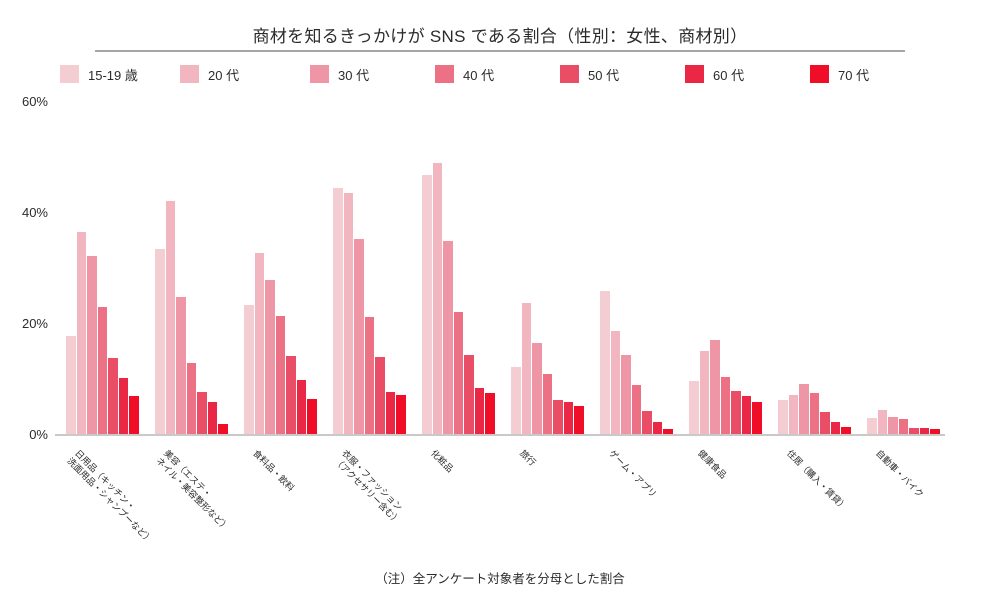  I want to click on y-axis-tick-label: 20%, so click(34, 323).